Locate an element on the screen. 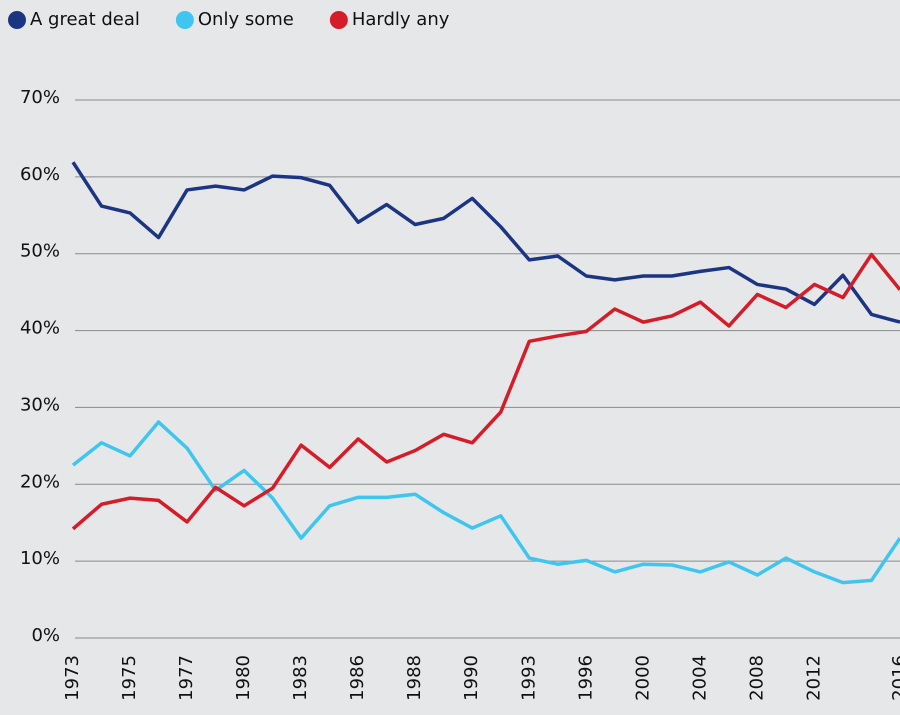 This screenshot has height=715, width=900. y-tick-label: 60% is located at coordinates (40, 174).